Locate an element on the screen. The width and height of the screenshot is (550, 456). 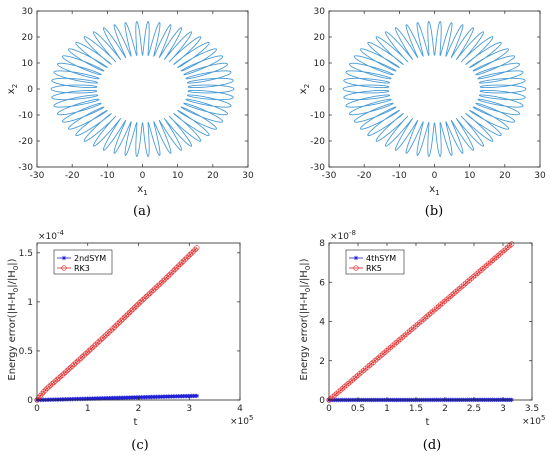
x-tick-label: 1 is located at coordinates (88, 409).